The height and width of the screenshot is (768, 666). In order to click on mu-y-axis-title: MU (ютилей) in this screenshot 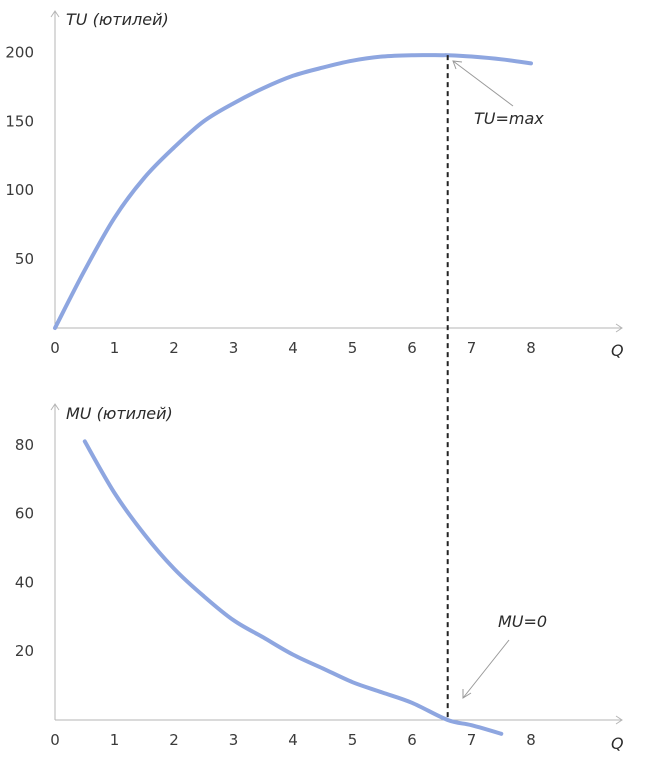, I will do `click(119, 413)`.